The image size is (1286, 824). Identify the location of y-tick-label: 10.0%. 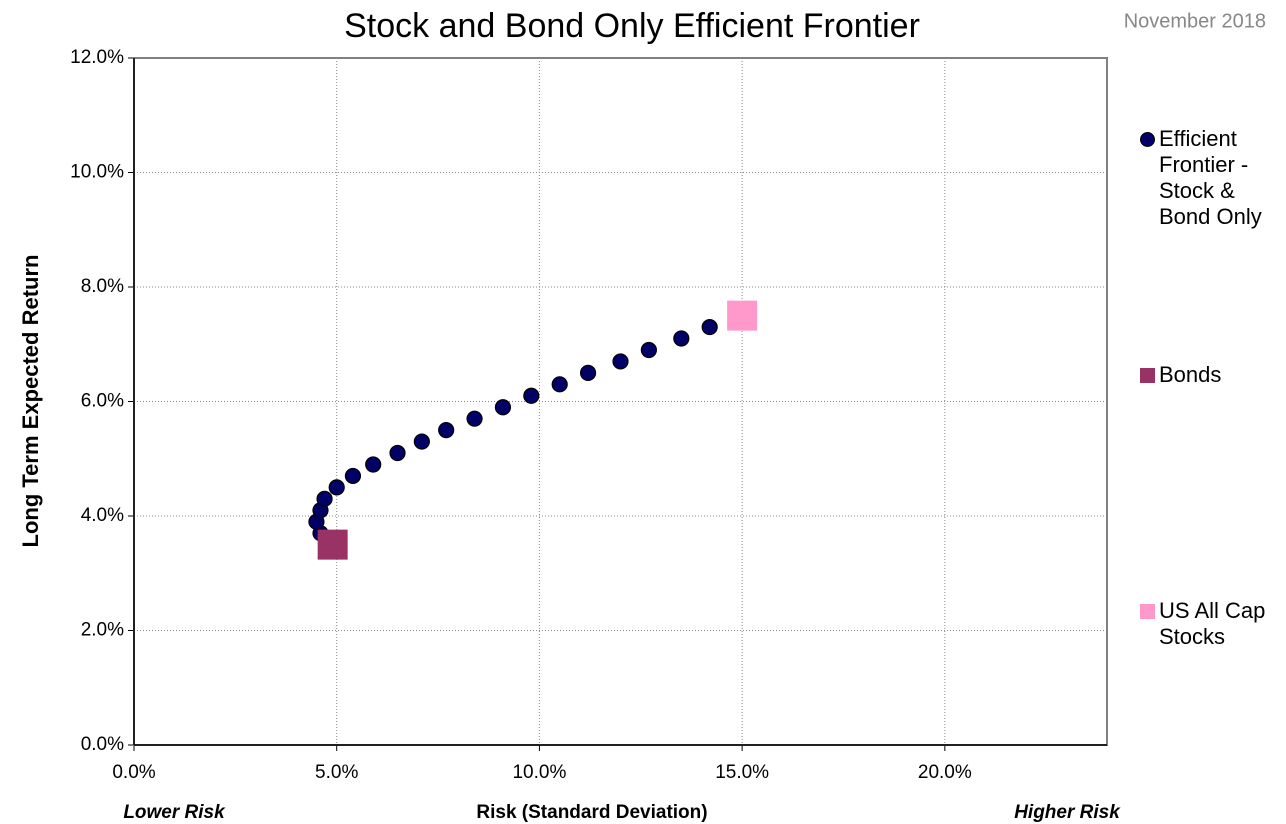
(97, 172).